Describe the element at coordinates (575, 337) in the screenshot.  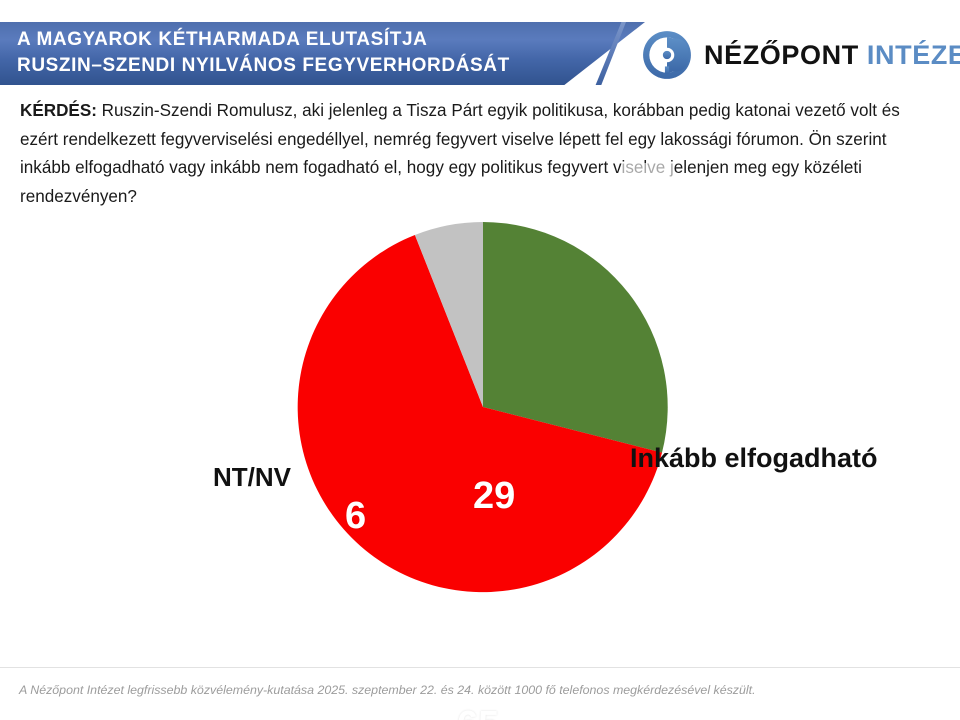
I see `pie-slice-green` at that location.